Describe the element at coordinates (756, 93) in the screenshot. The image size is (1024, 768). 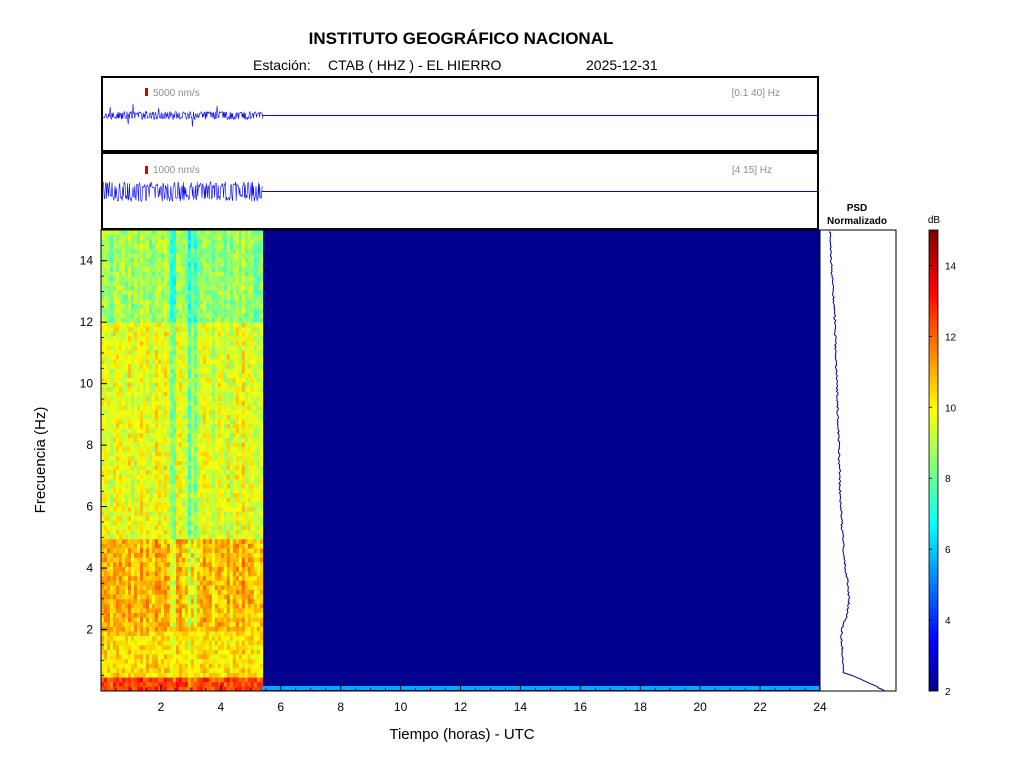
I see `filter-label-broadband: [0.1 40] Hz` at that location.